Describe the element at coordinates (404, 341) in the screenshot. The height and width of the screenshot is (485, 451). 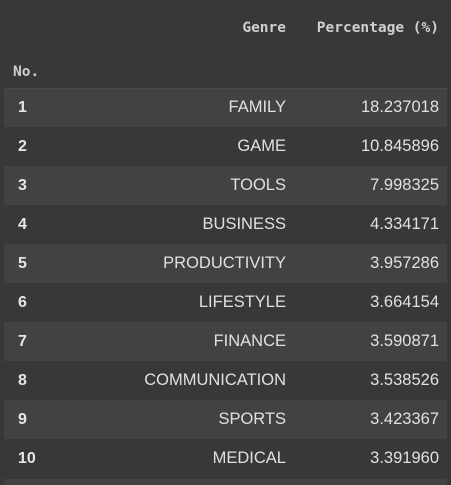
I see `percentage-cell: 3.590871` at that location.